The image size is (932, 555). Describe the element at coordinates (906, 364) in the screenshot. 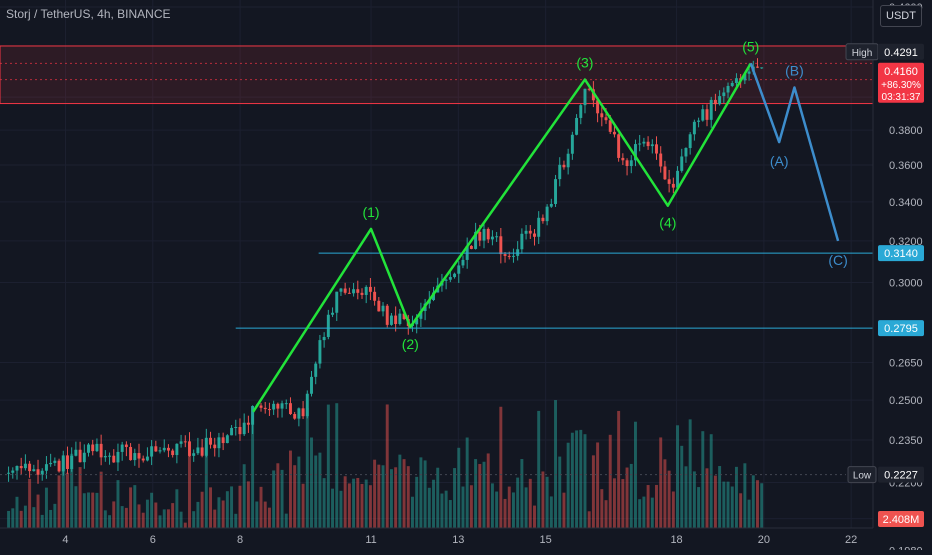

I see `price-tick-label: 0.2650` at that location.